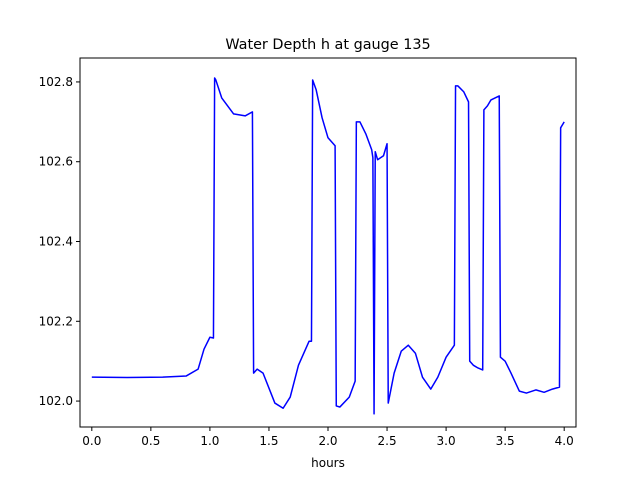 The image size is (640, 480). I want to click on x-tick-label: 2.5, so click(387, 441).